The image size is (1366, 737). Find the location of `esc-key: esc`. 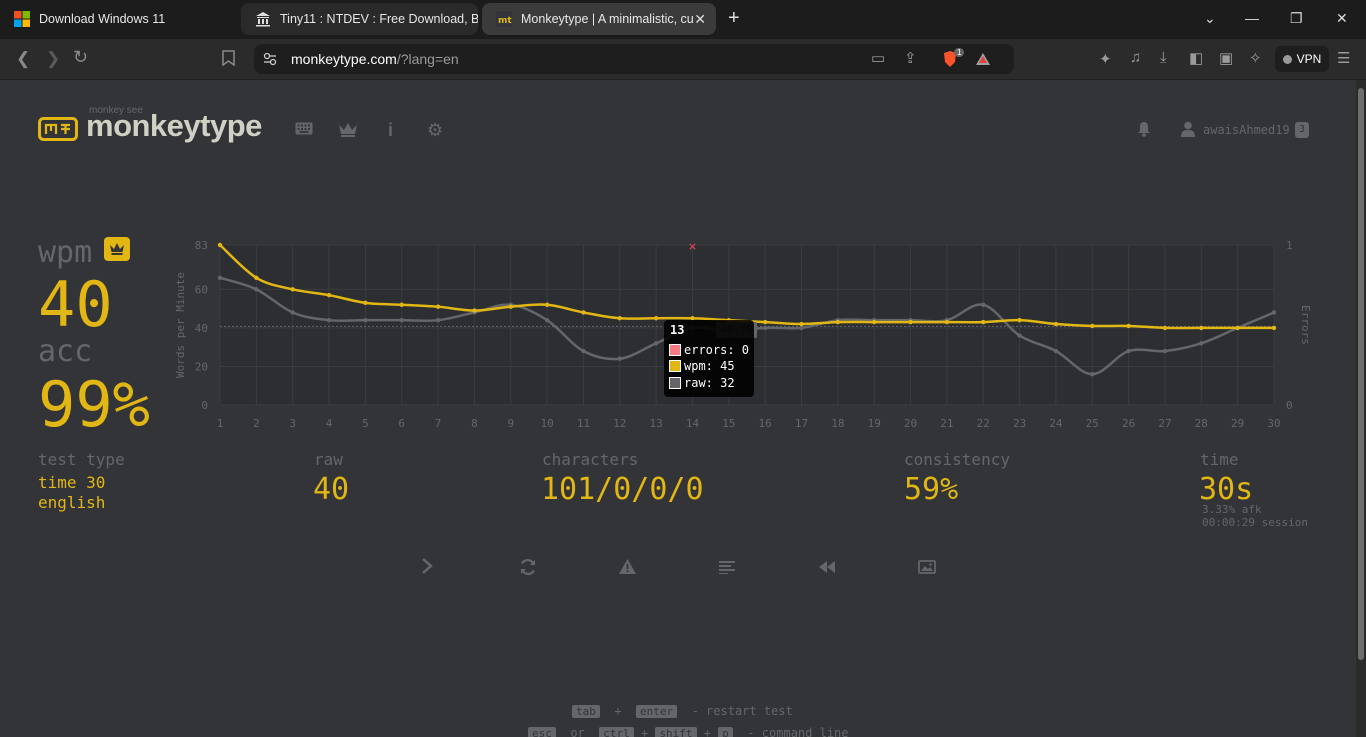

esc-key: esc is located at coordinates (542, 732).